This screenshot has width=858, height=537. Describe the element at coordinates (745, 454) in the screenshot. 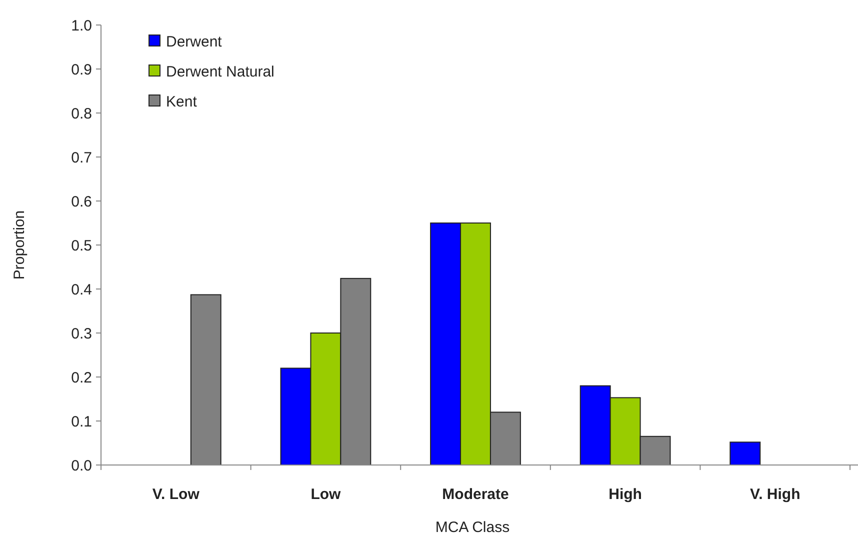

I see `bar` at that location.